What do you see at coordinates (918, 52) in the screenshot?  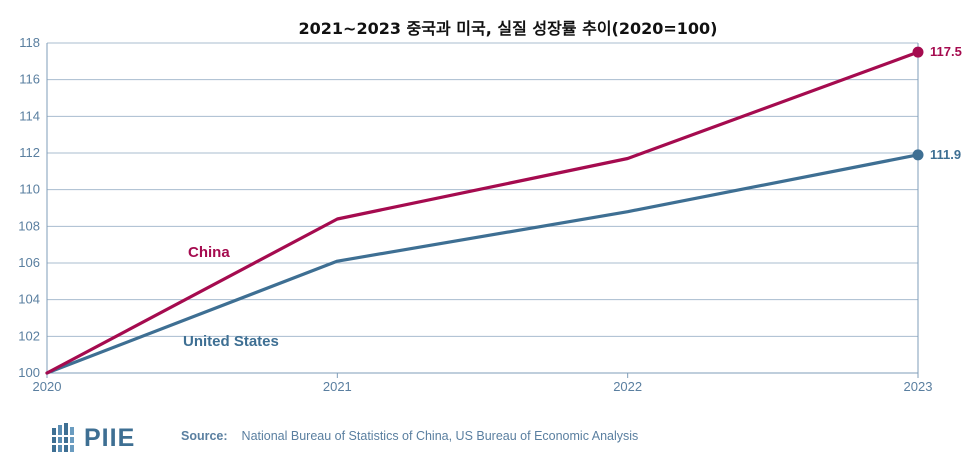 I see `end-marker-china` at bounding box center [918, 52].